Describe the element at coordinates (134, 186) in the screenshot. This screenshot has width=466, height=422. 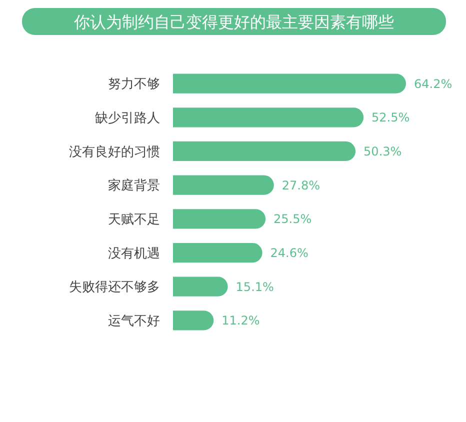
I see `y-tick-label: 家庭背景` at that location.